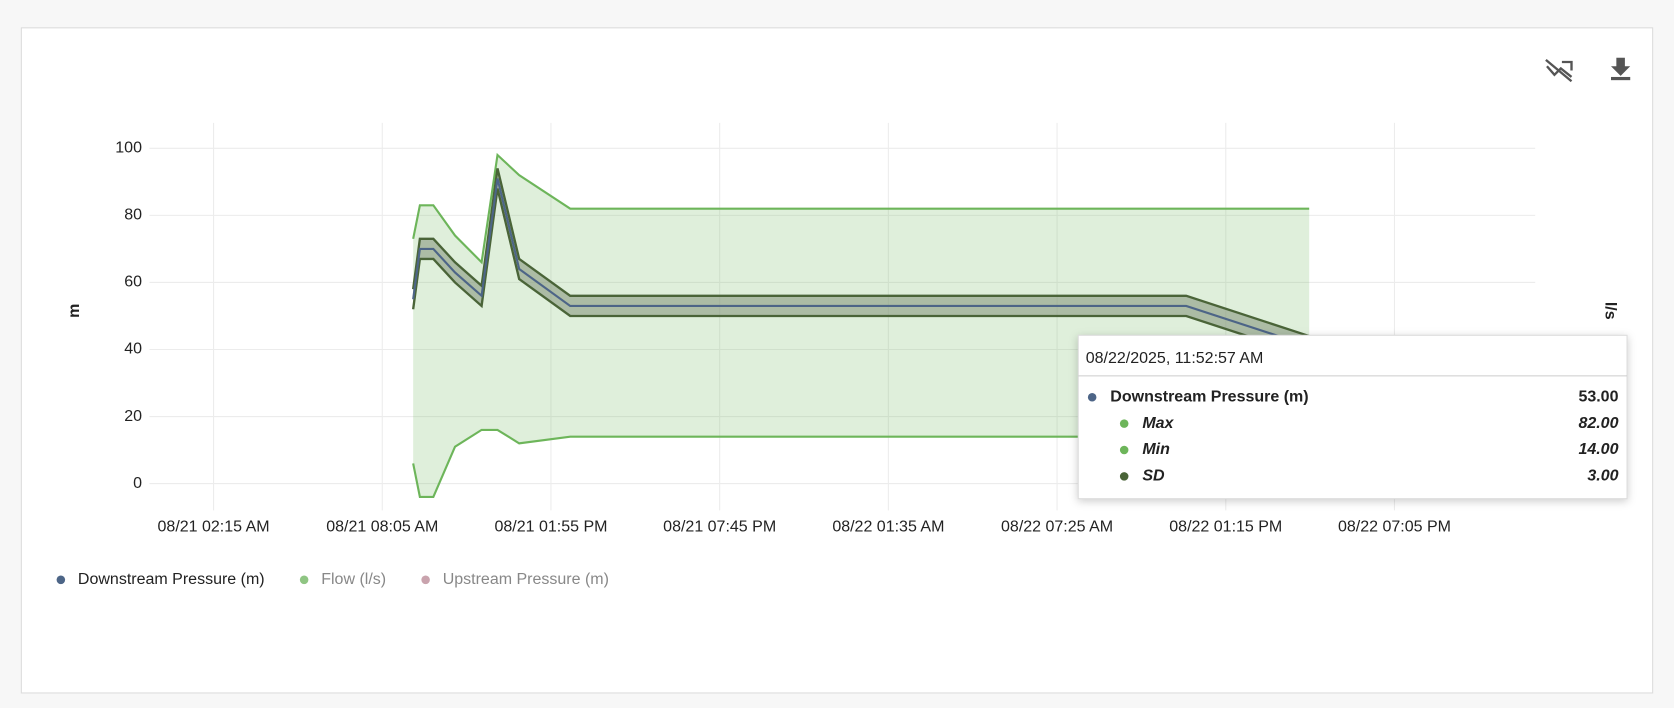 The image size is (1674, 708). Describe the element at coordinates (719, 527) in the screenshot. I see `x-tick-label: 08/21 07:45 PM` at that location.